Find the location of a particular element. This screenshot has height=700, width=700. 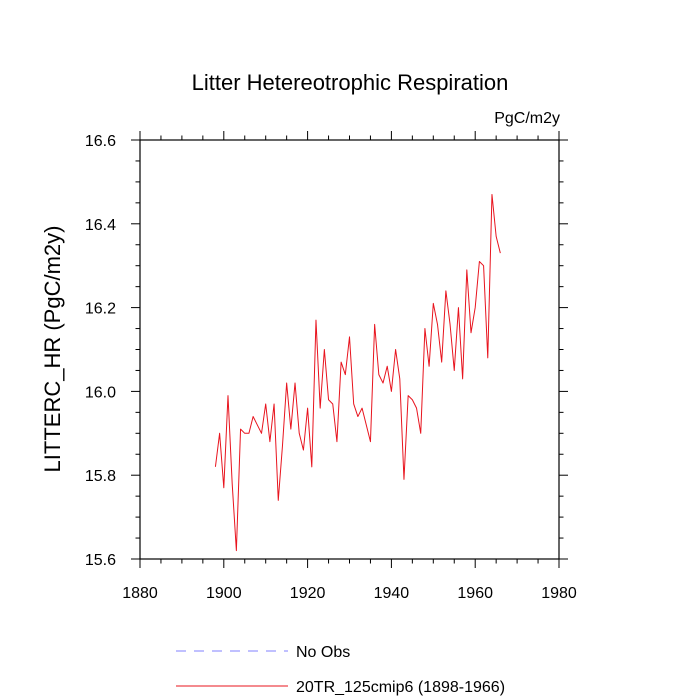

units-label: PgC/m2y is located at coordinates (527, 118).